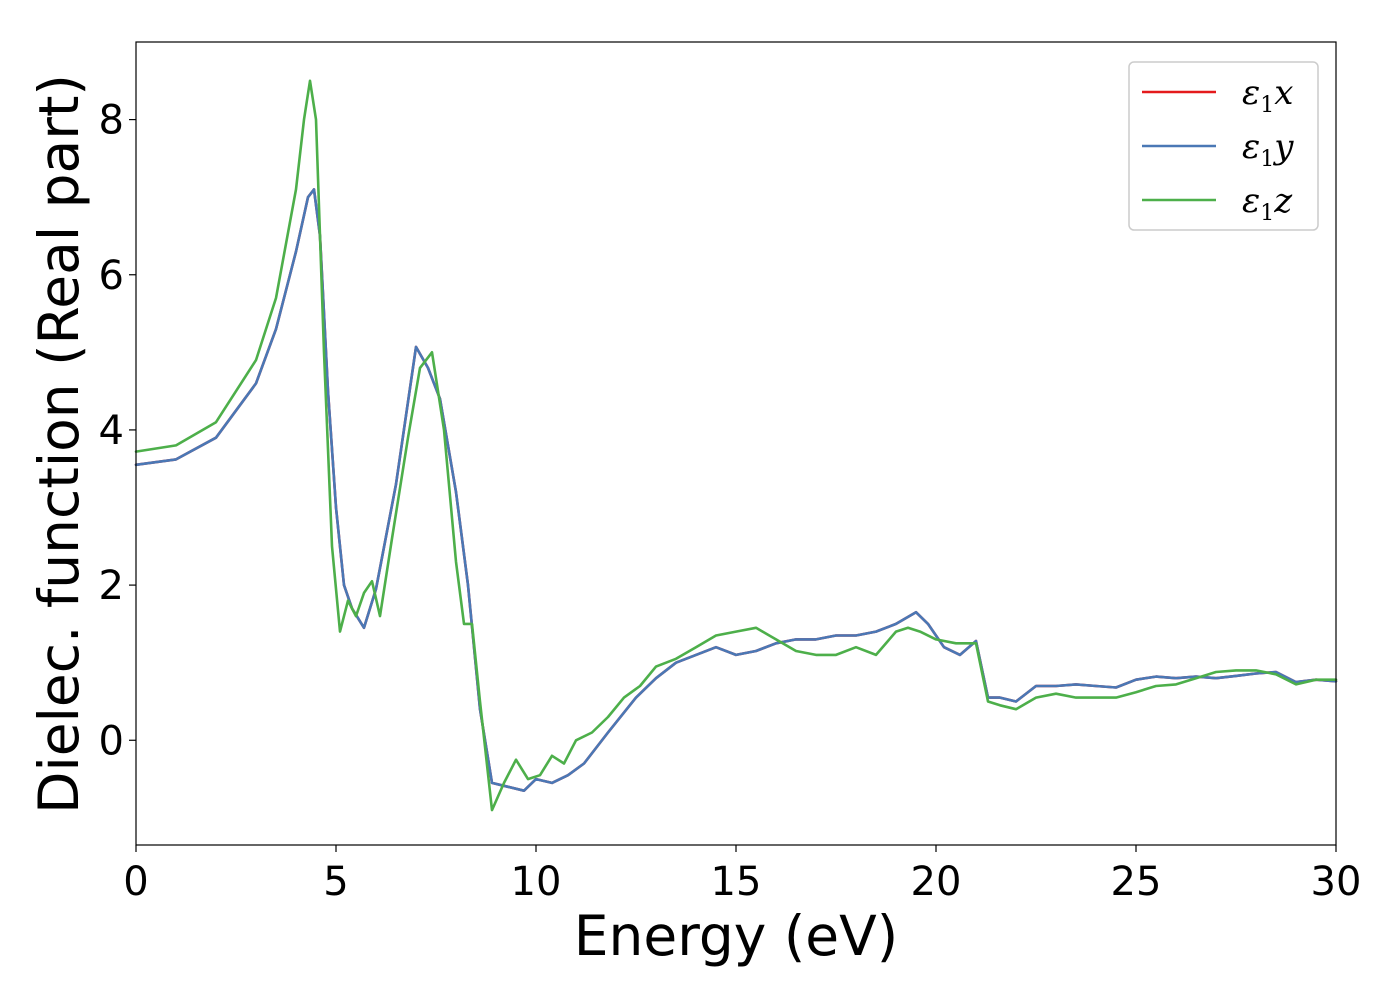 This screenshot has height=1000, width=1400. Describe the element at coordinates (111, 431) in the screenshot. I see `y-tick-label: 4` at that location.